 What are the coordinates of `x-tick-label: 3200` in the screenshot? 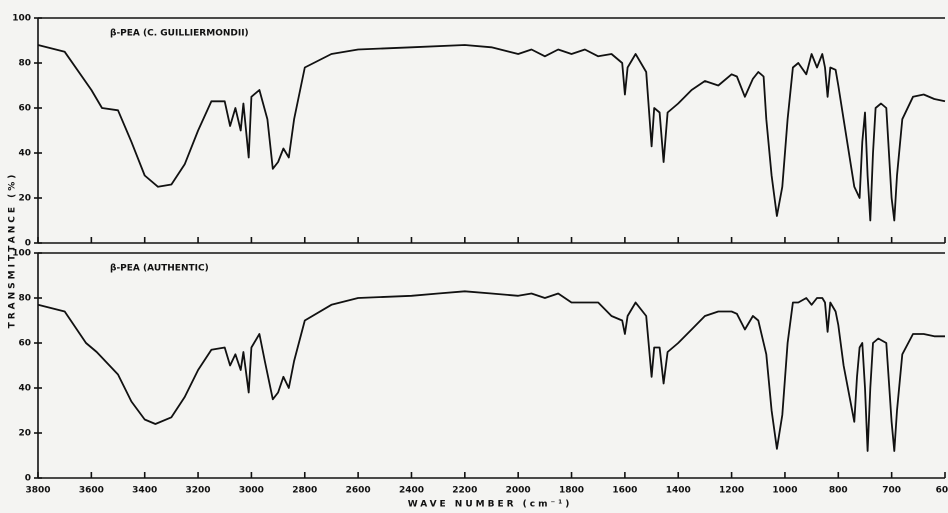 It's located at (198, 491).